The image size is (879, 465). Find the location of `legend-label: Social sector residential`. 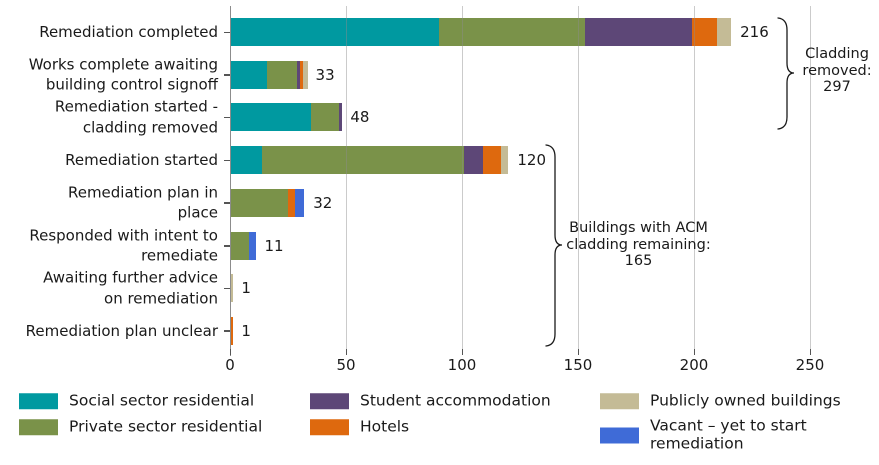

legend-label: Social sector residential is located at coordinates (162, 400).